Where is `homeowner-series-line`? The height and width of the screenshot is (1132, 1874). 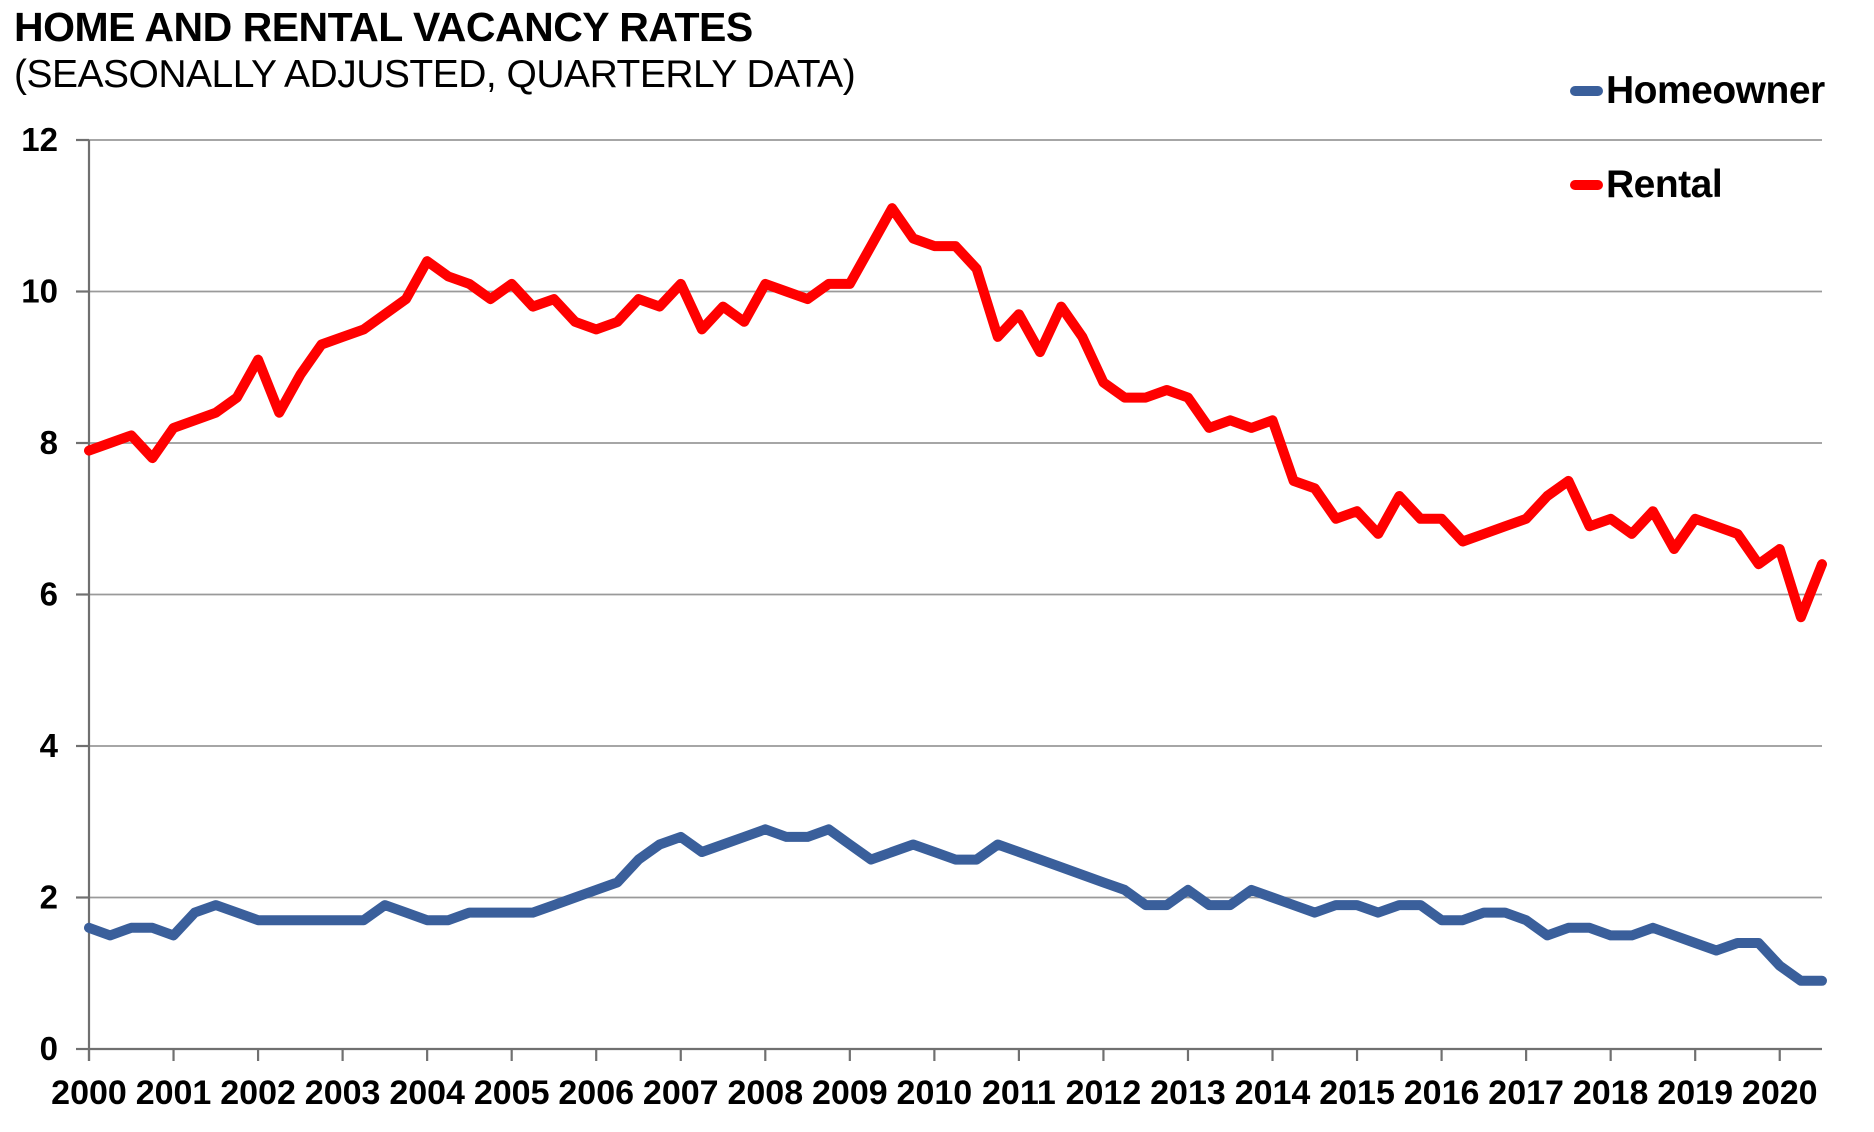
homeowner-series-line is located at coordinates (955, 905).